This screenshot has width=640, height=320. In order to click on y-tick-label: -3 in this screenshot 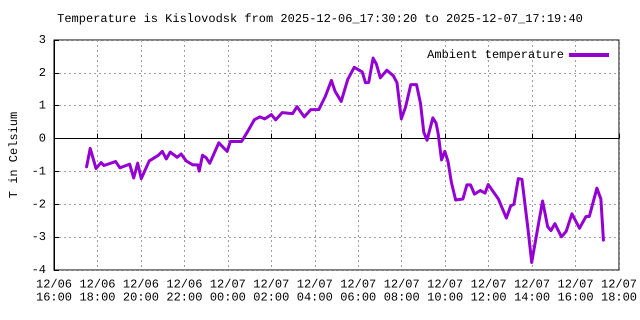, I will do `click(39, 237)`.